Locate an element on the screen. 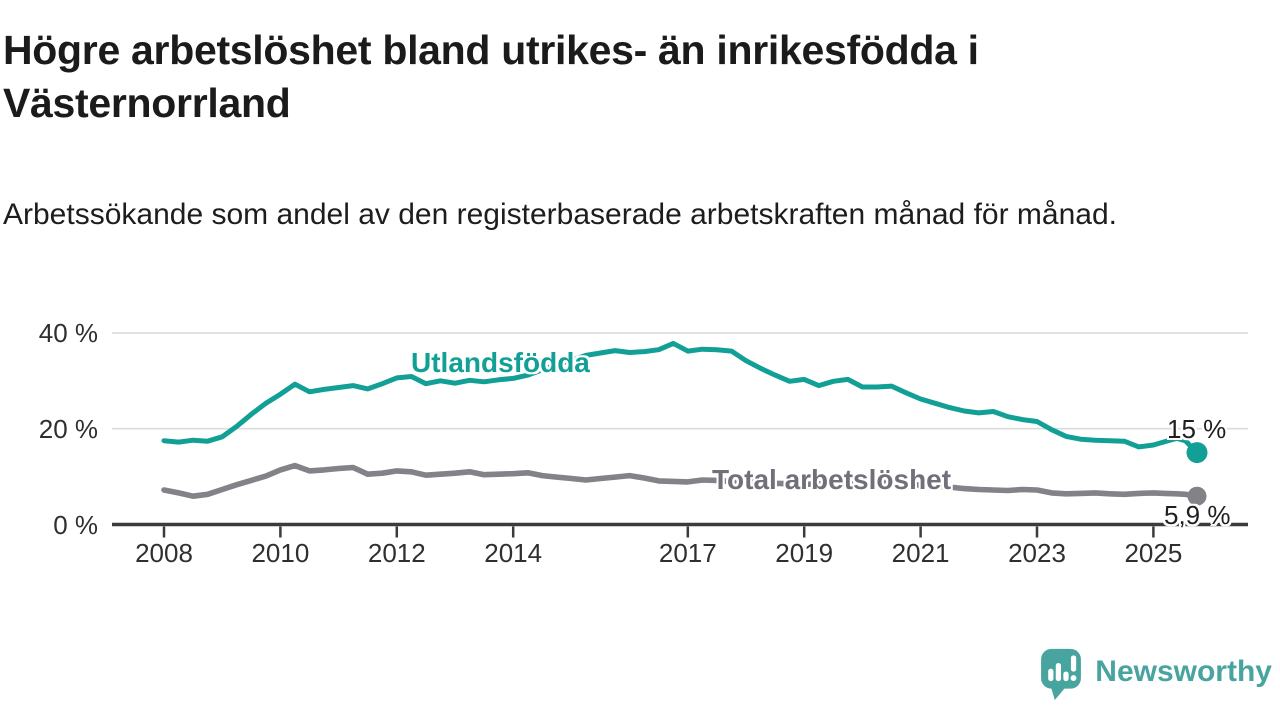 Image resolution: width=1280 pixels, height=720 pixels. series-label-utlandsfodda: Utlandsfödda is located at coordinates (500, 362).